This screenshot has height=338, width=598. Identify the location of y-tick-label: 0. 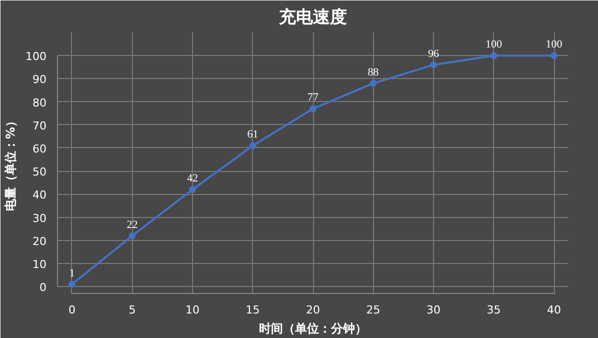
(43, 287).